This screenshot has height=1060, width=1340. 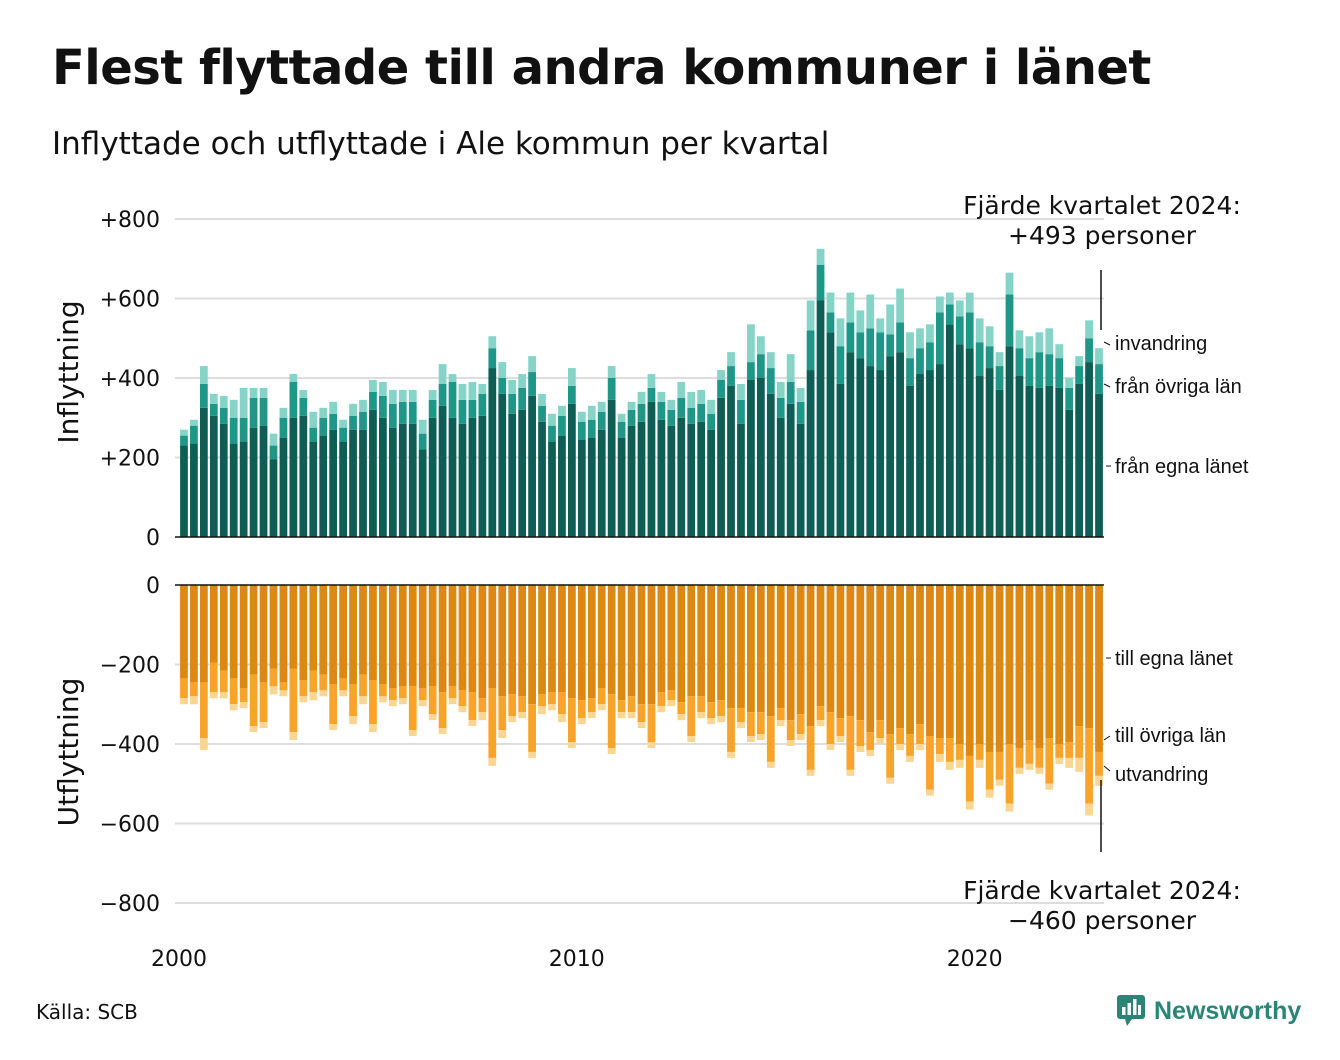 I want to click on ytick-bottom-4: −800, so click(x=130, y=904).